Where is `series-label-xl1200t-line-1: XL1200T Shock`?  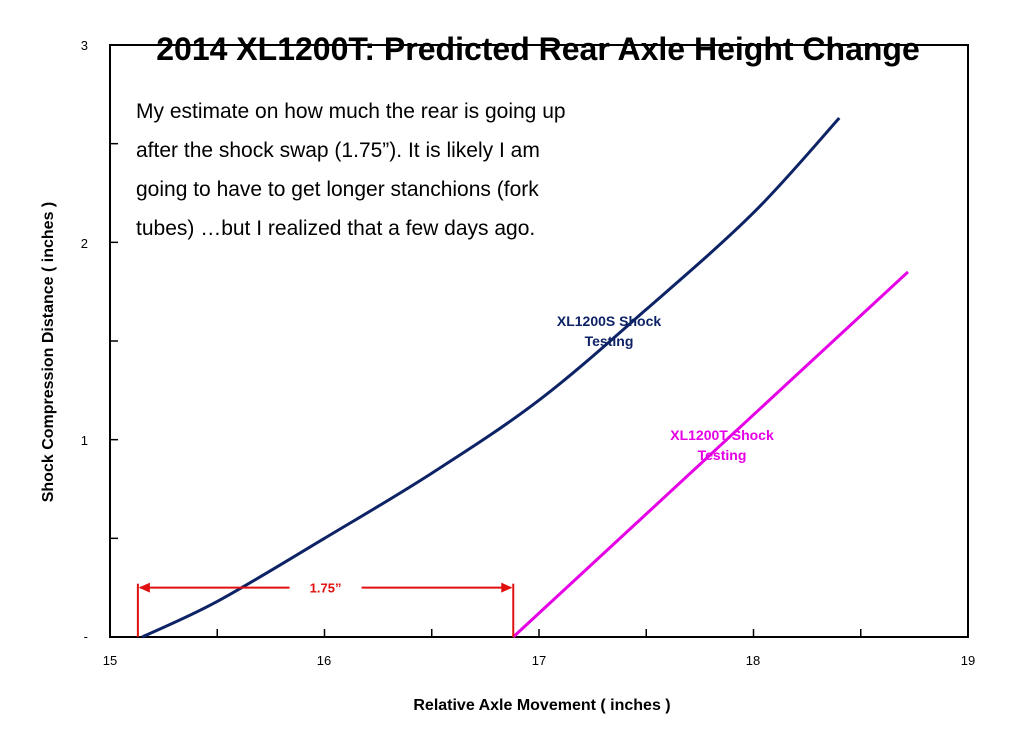
series-label-xl1200t-line-1: XL1200T Shock is located at coordinates (722, 435).